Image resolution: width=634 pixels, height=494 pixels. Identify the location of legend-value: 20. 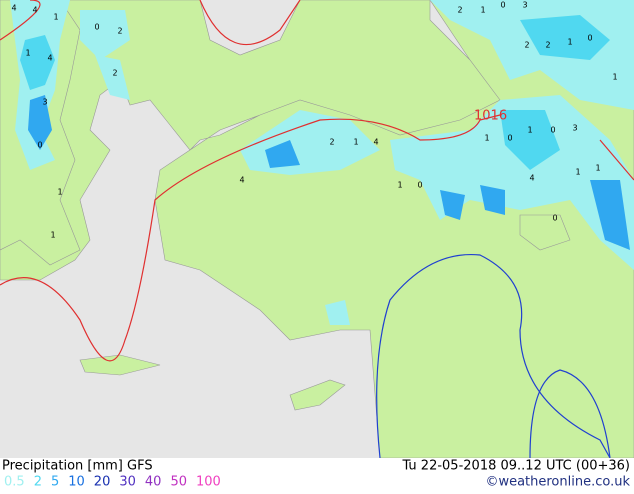
(102, 482).